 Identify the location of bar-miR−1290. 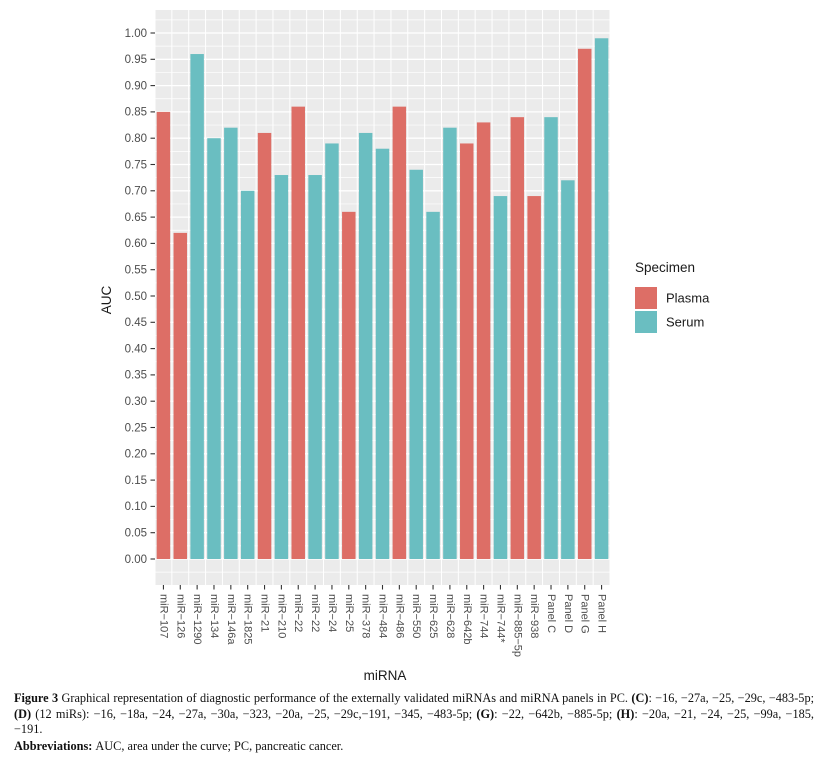
(197, 306).